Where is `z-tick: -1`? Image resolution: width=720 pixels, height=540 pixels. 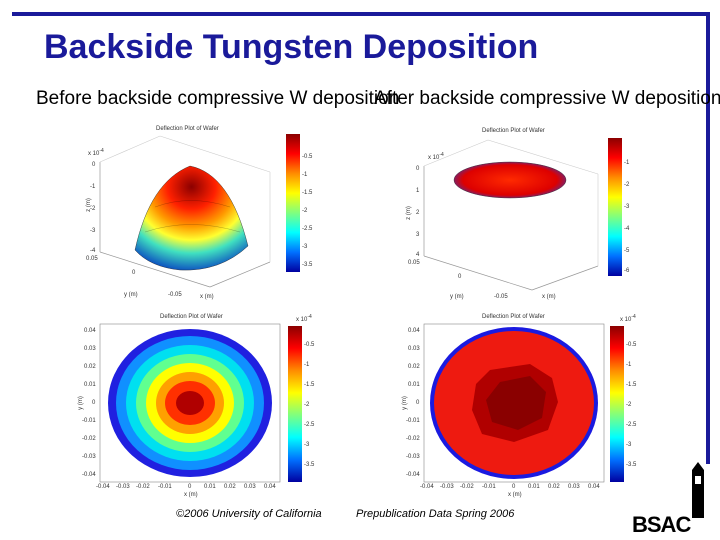 z-tick: -1 is located at coordinates (93, 187).